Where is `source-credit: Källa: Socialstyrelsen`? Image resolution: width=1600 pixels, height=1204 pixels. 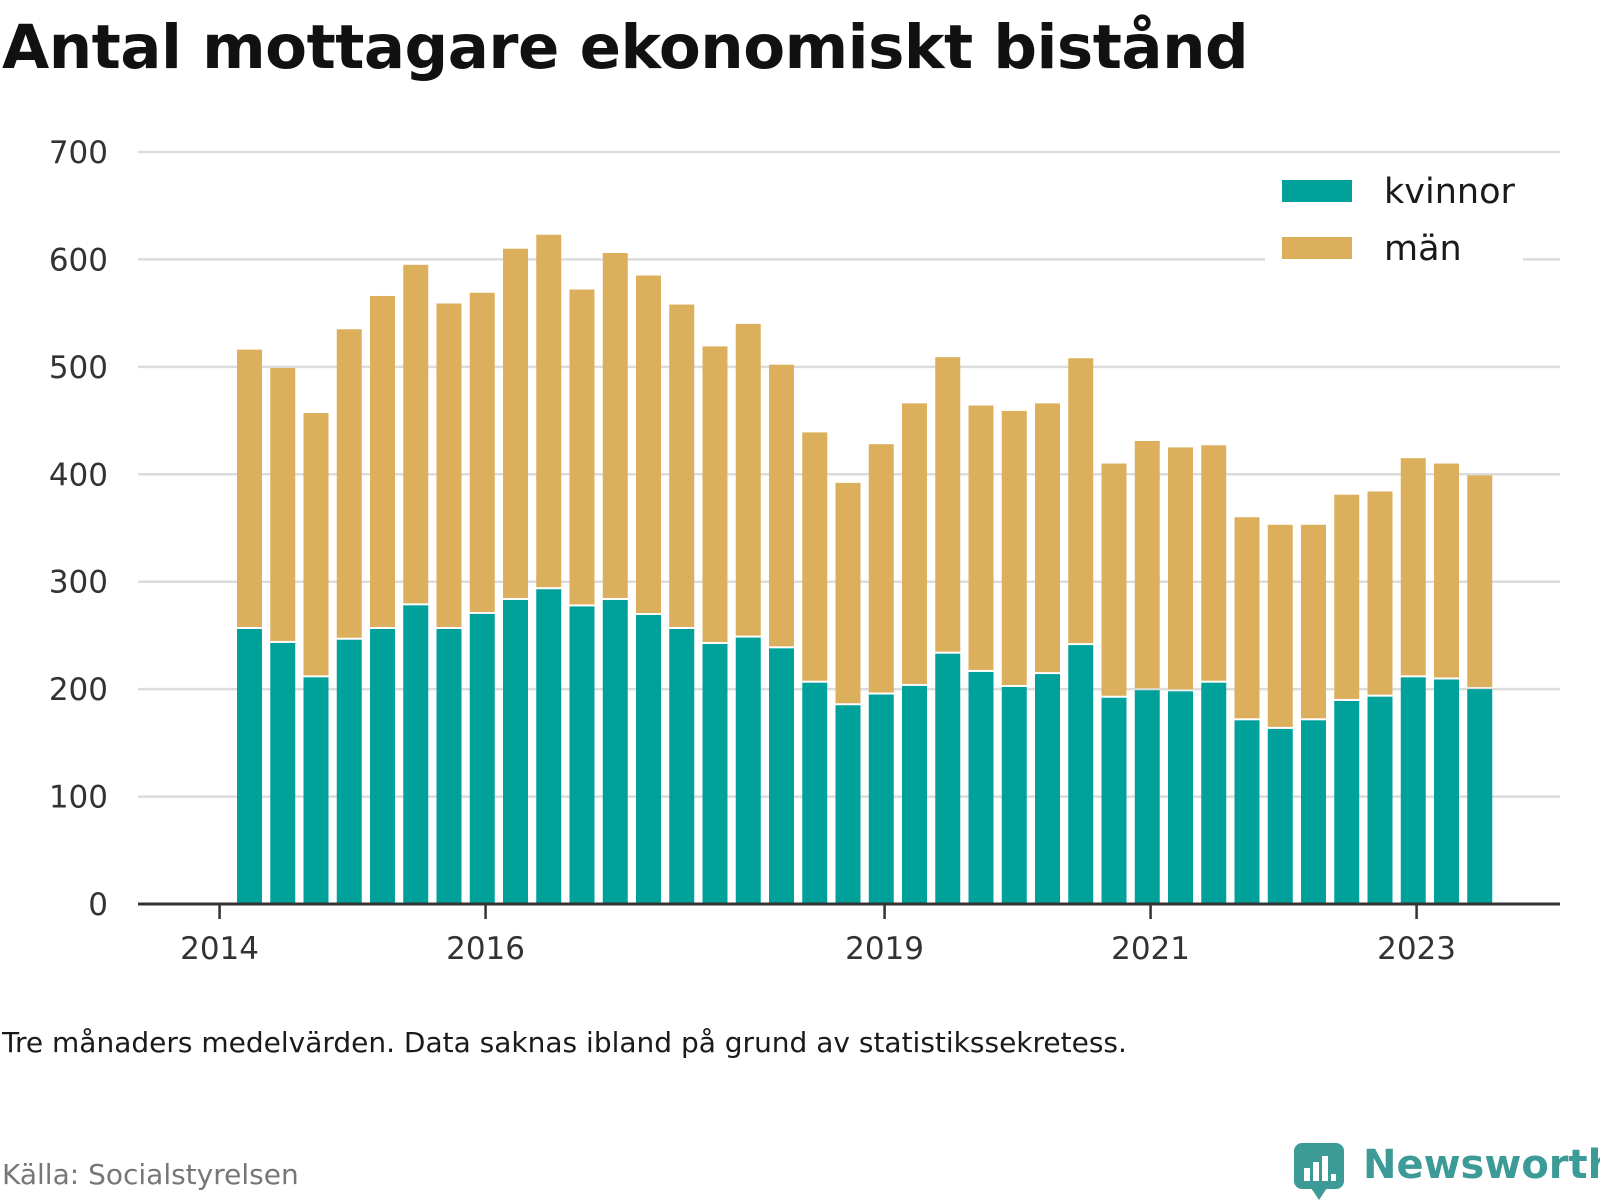 source-credit: Källa: Socialstyrelsen is located at coordinates (150, 1174).